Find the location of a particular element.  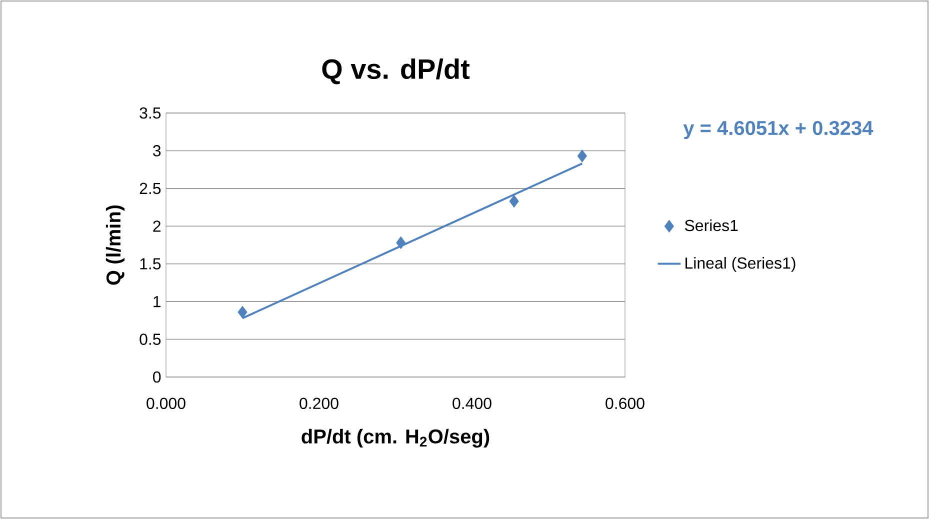

text: y = 4.6051x + 0.3234 is located at coordinates (778, 130).